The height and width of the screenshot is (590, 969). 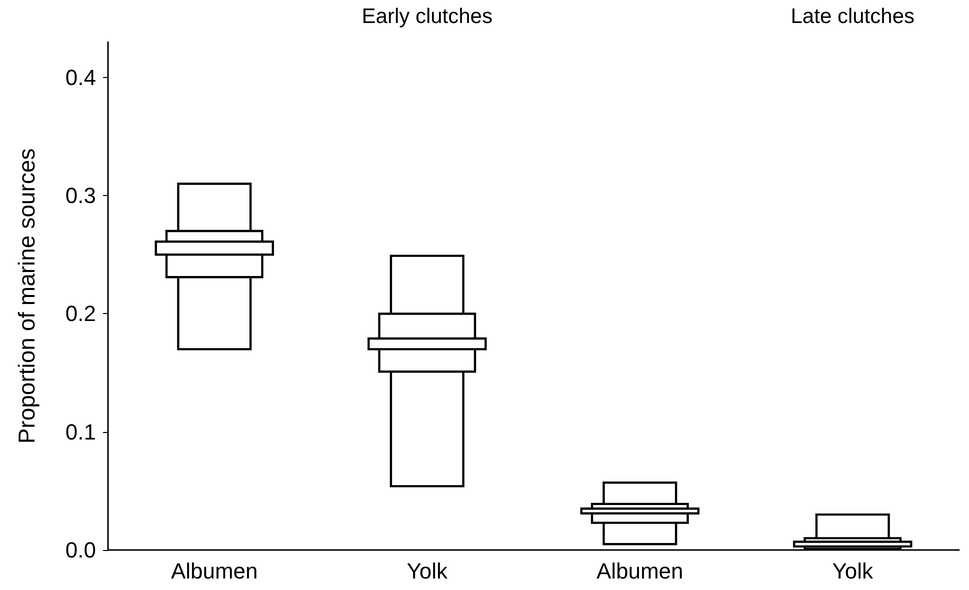 I want to click on y-tick-label: 0.1, so click(x=80, y=431).